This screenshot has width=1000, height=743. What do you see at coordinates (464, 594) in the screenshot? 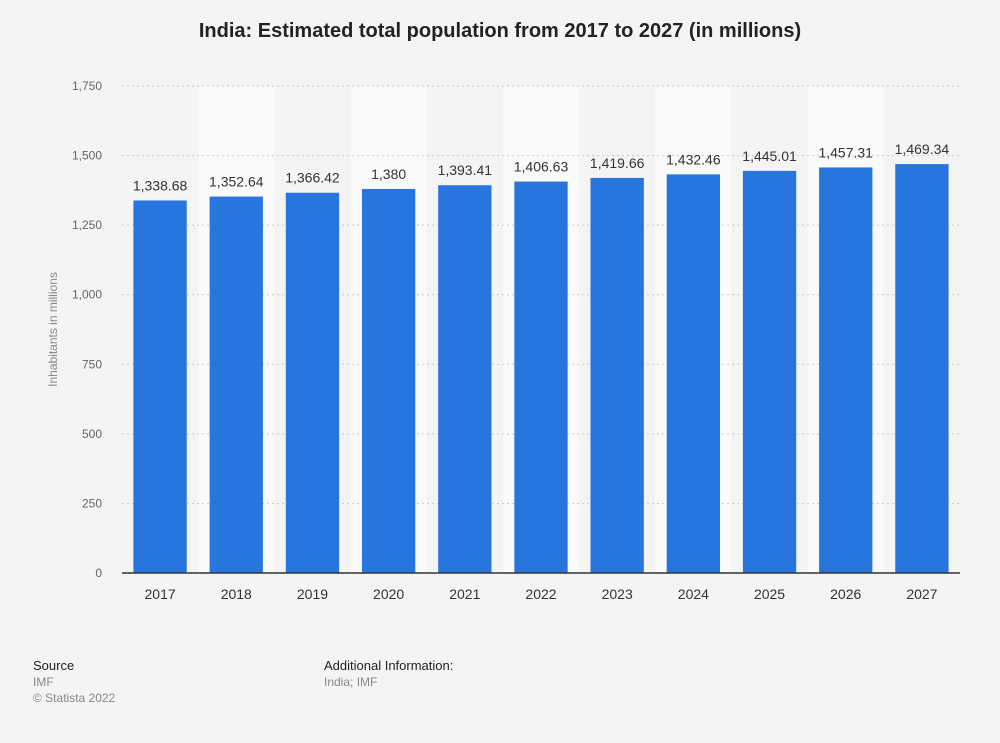
I see `x-tick-label: 2021` at bounding box center [464, 594].